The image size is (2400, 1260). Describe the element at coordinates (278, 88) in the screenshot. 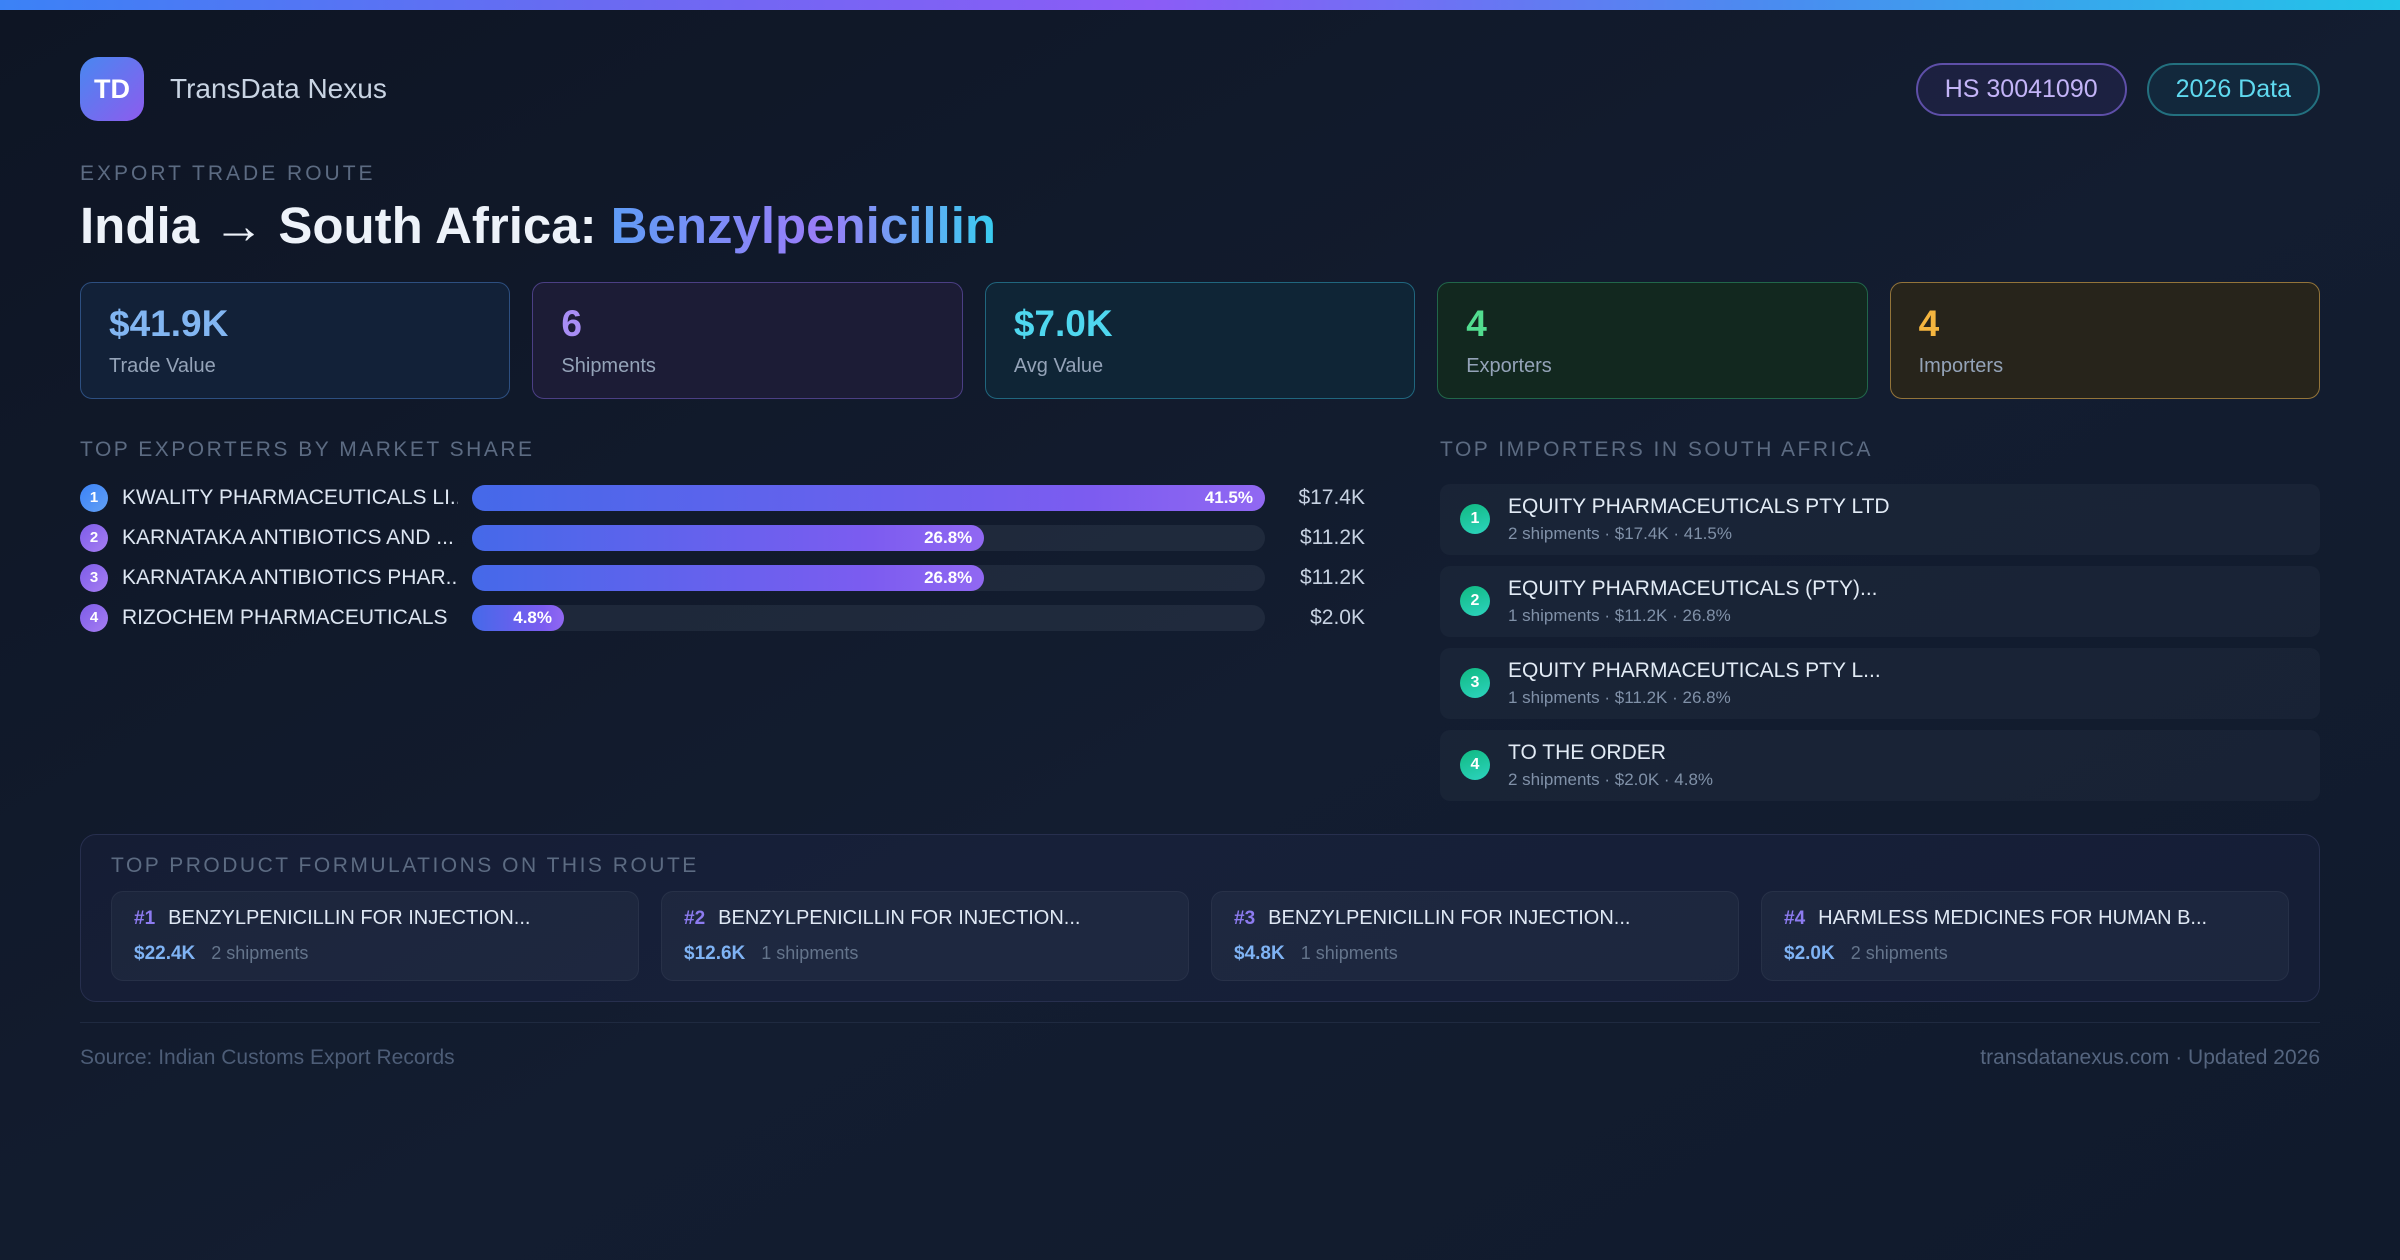

I see `brand-name: TransData Nexus` at that location.